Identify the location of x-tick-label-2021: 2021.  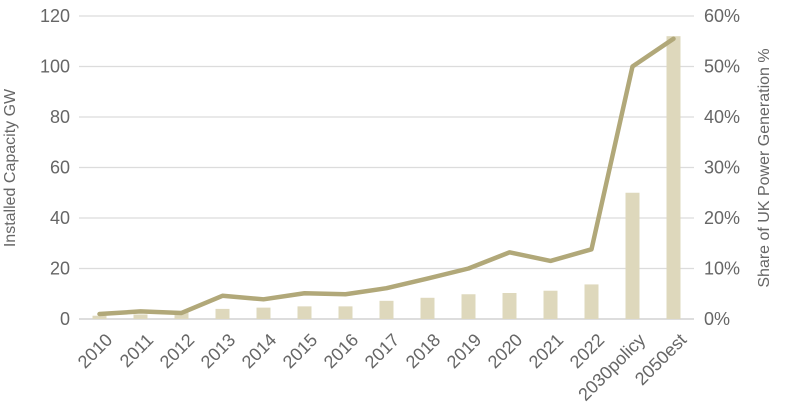
(546, 351).